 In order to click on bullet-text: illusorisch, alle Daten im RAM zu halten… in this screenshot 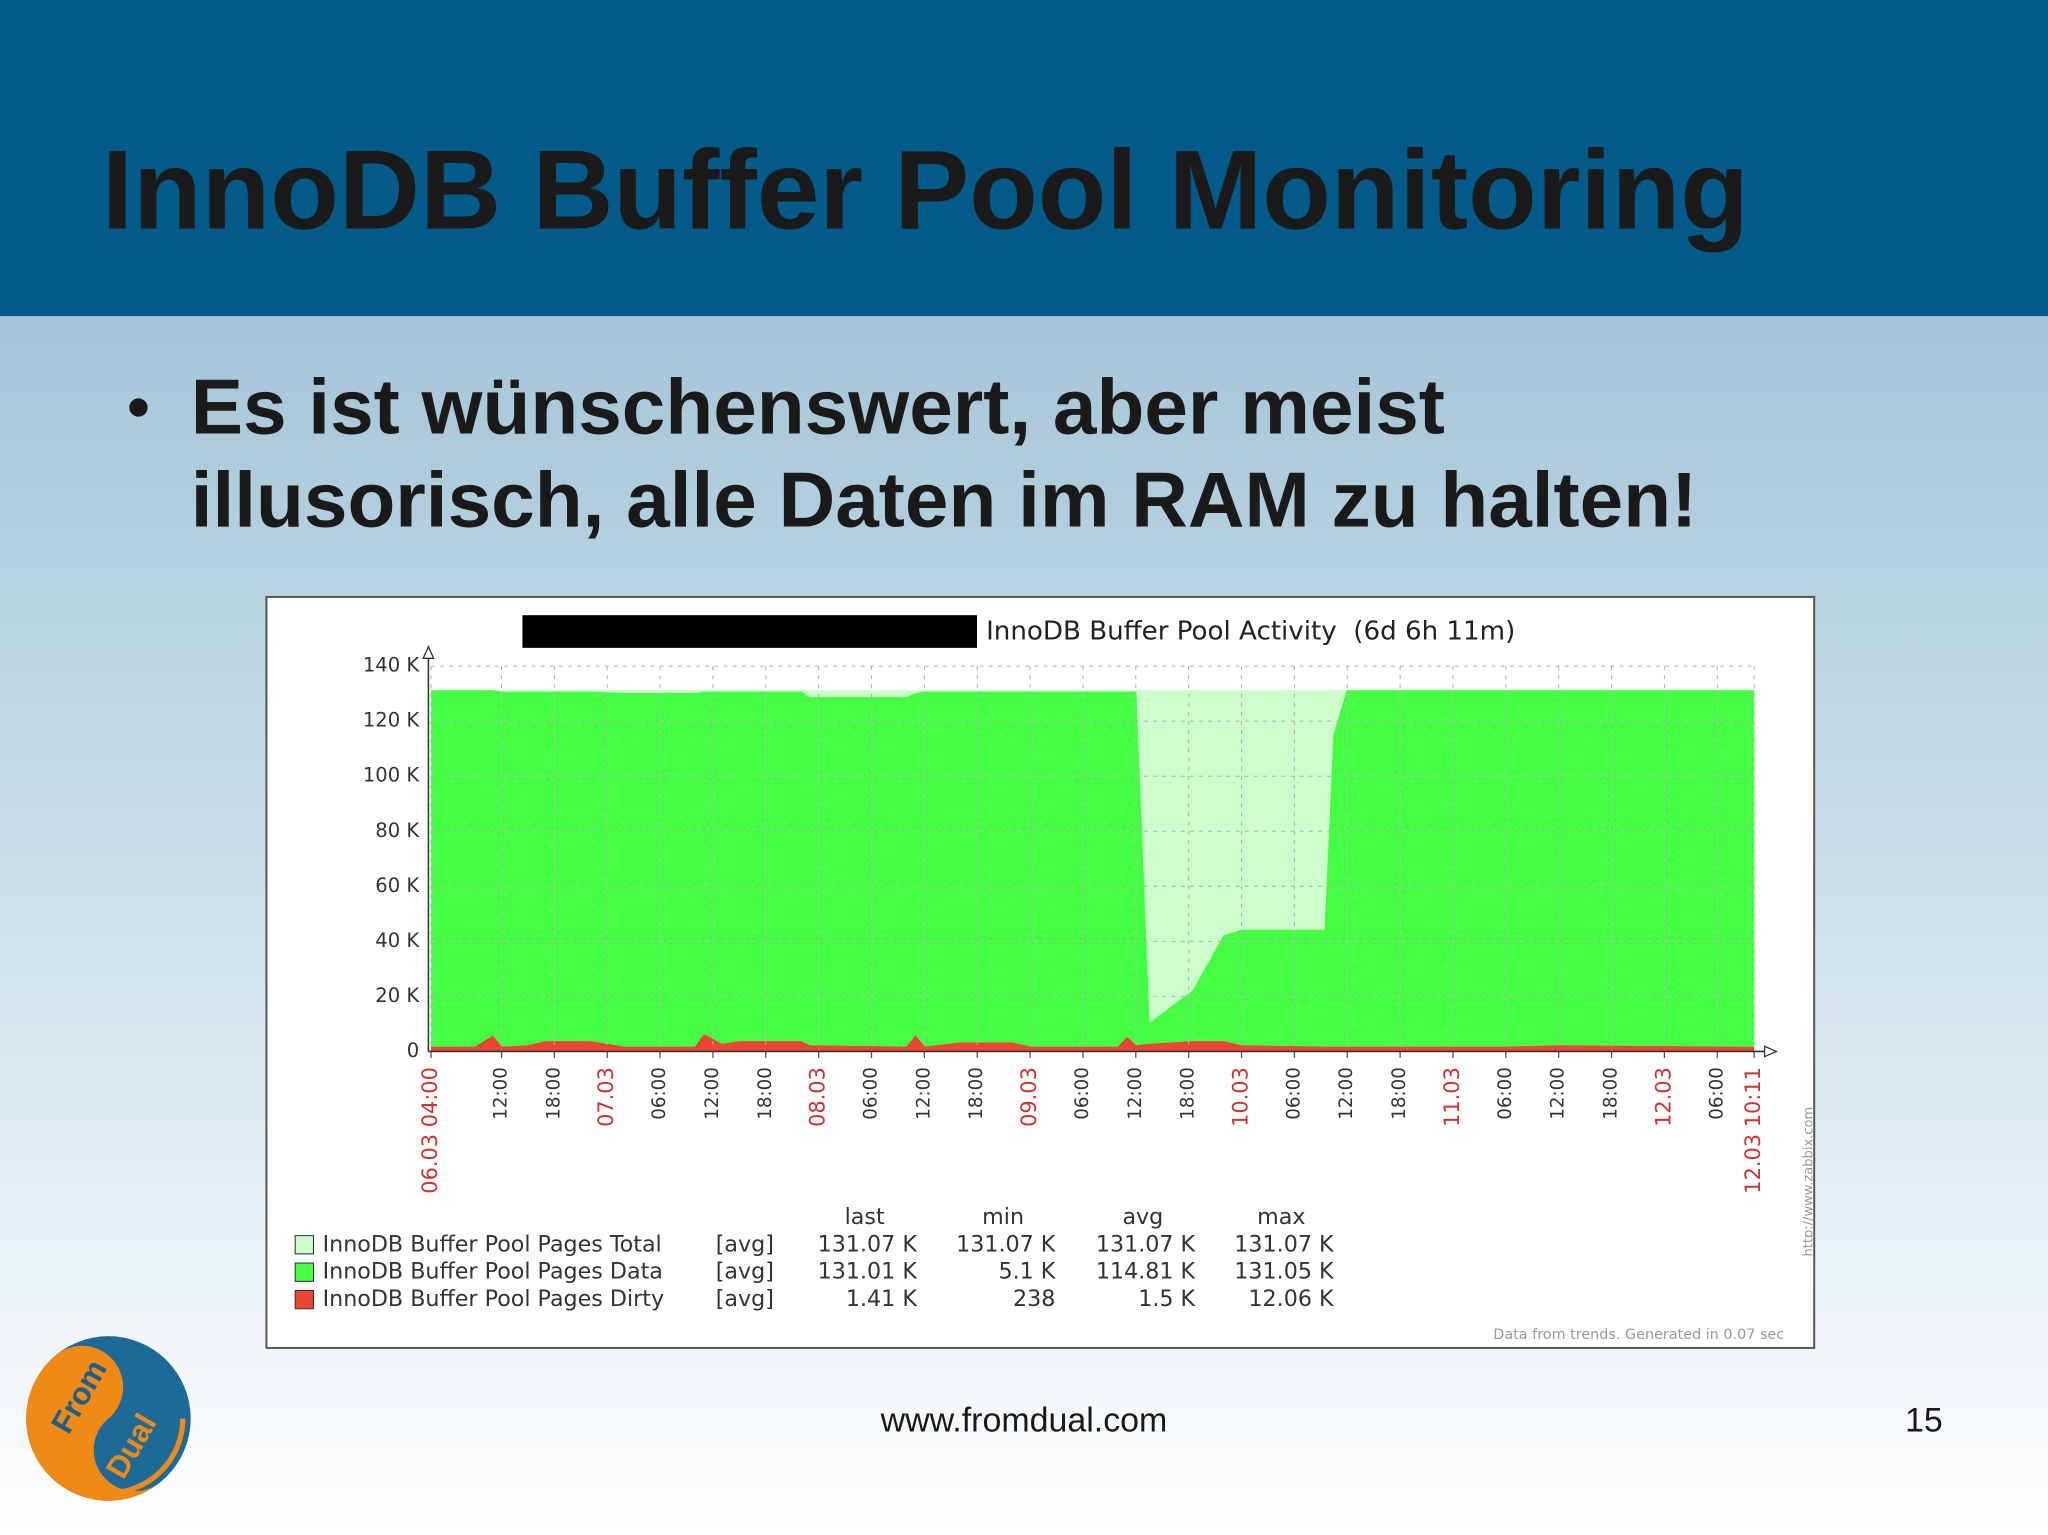, I will do `click(944, 499)`.